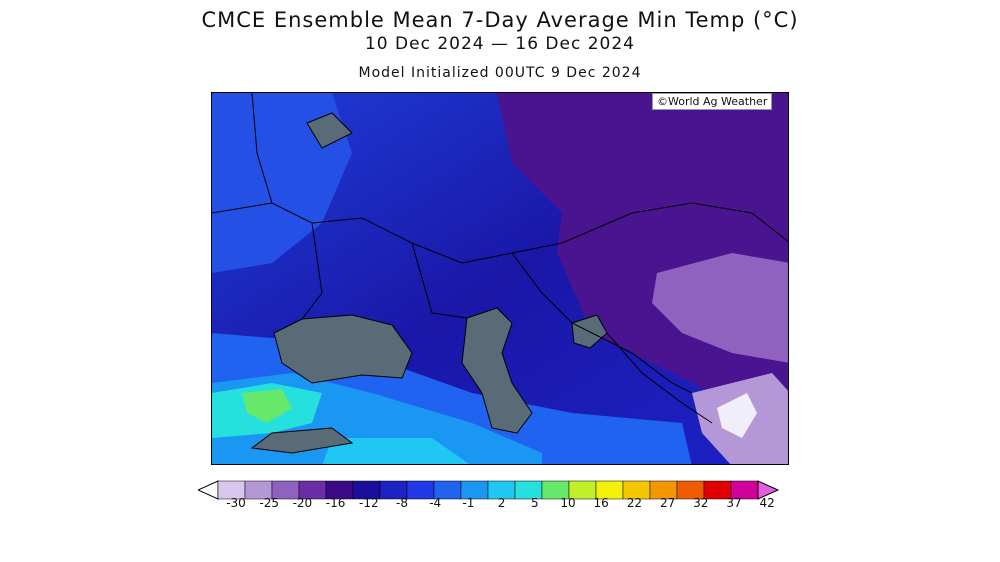 This screenshot has width=1000, height=562. What do you see at coordinates (497, 370) in the screenshot?
I see `caspian-sea` at bounding box center [497, 370].